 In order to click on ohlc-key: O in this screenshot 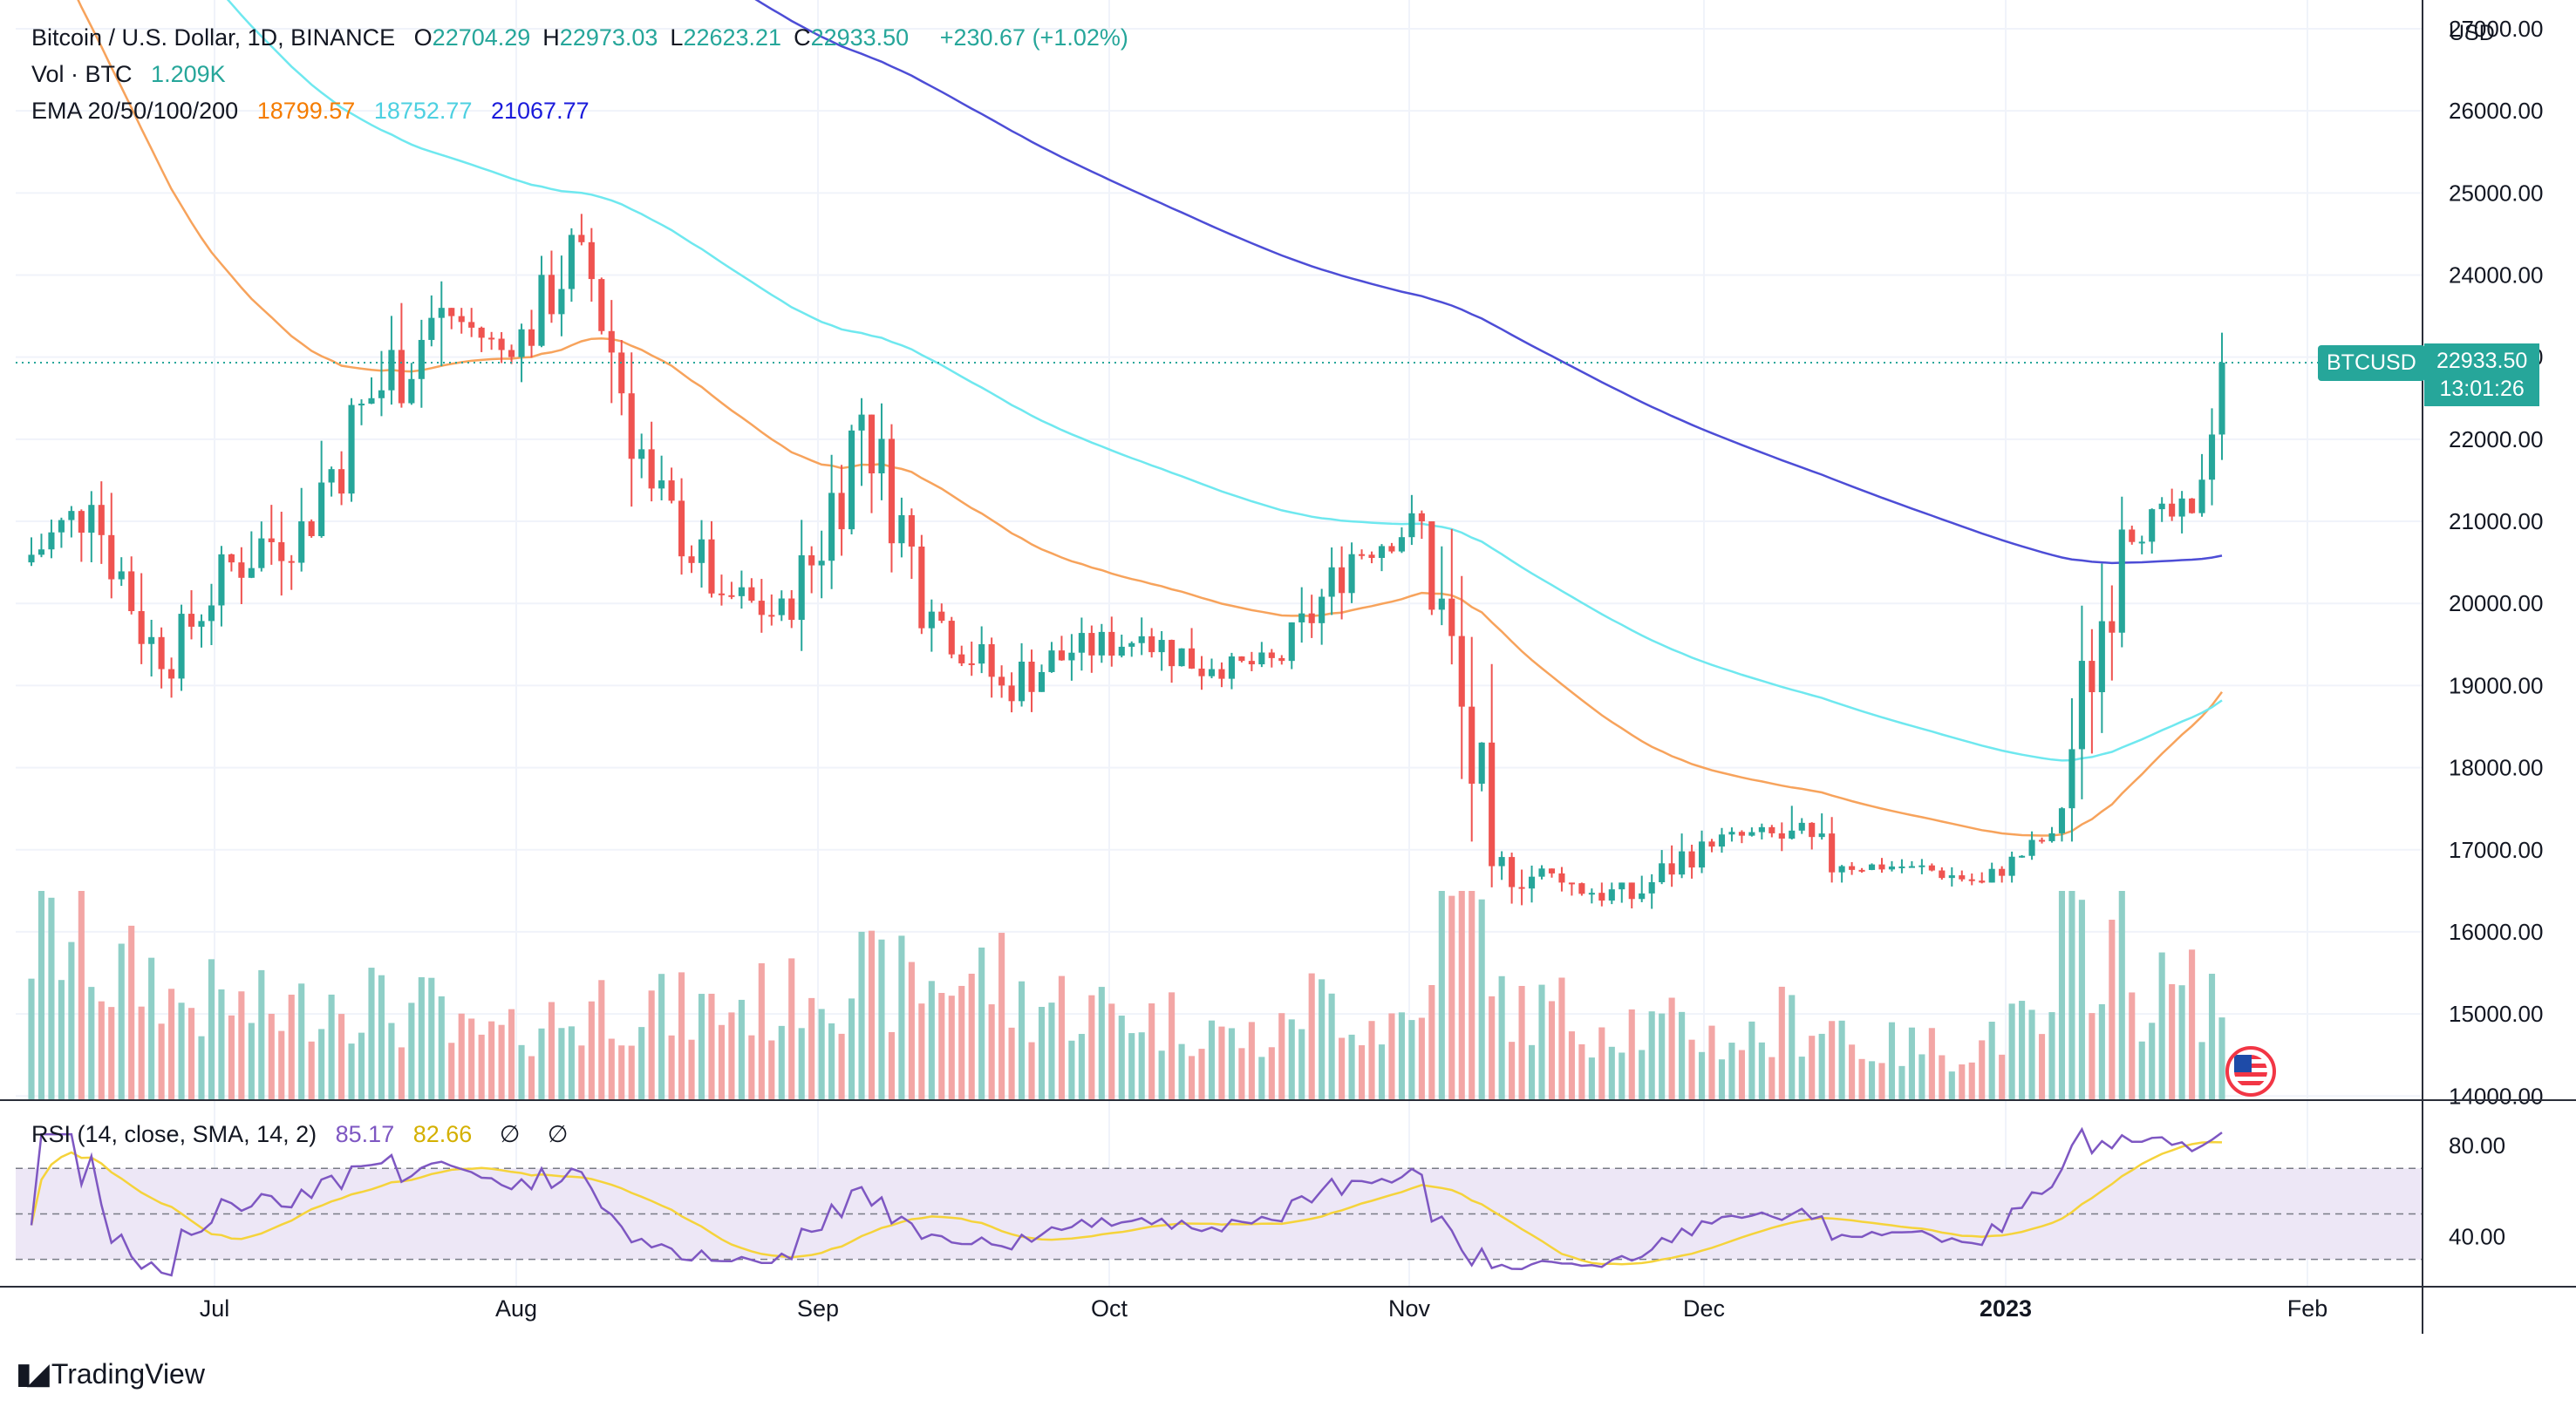, I will do `click(423, 37)`.